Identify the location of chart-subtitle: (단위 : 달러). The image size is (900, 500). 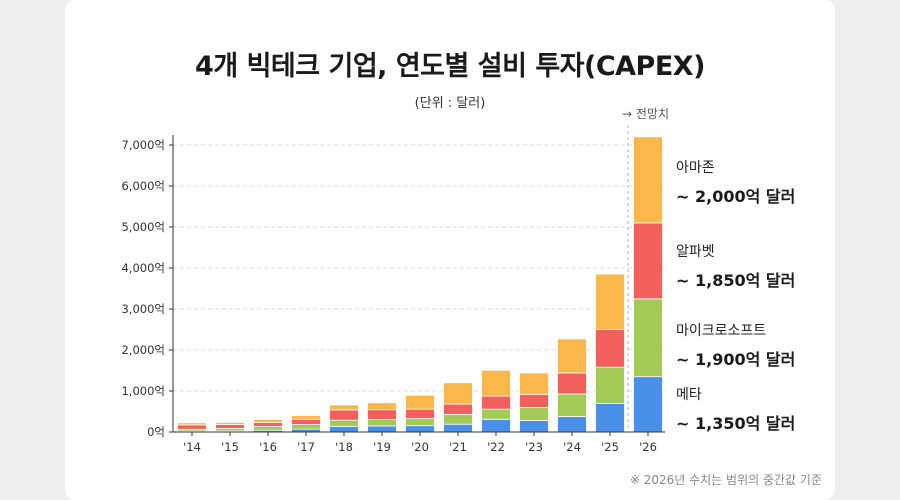
(450, 103).